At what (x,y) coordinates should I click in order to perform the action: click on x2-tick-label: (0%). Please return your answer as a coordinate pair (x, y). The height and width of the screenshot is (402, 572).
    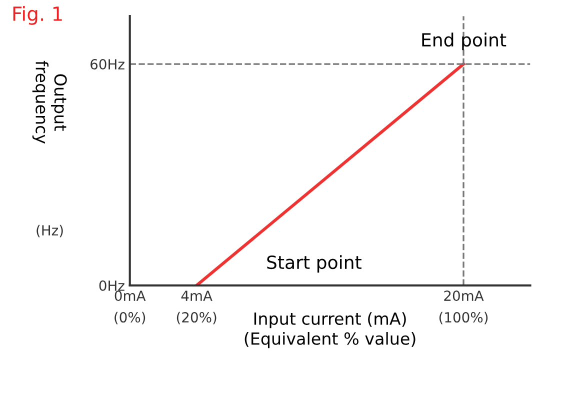
    Looking at the image, I should click on (130, 318).